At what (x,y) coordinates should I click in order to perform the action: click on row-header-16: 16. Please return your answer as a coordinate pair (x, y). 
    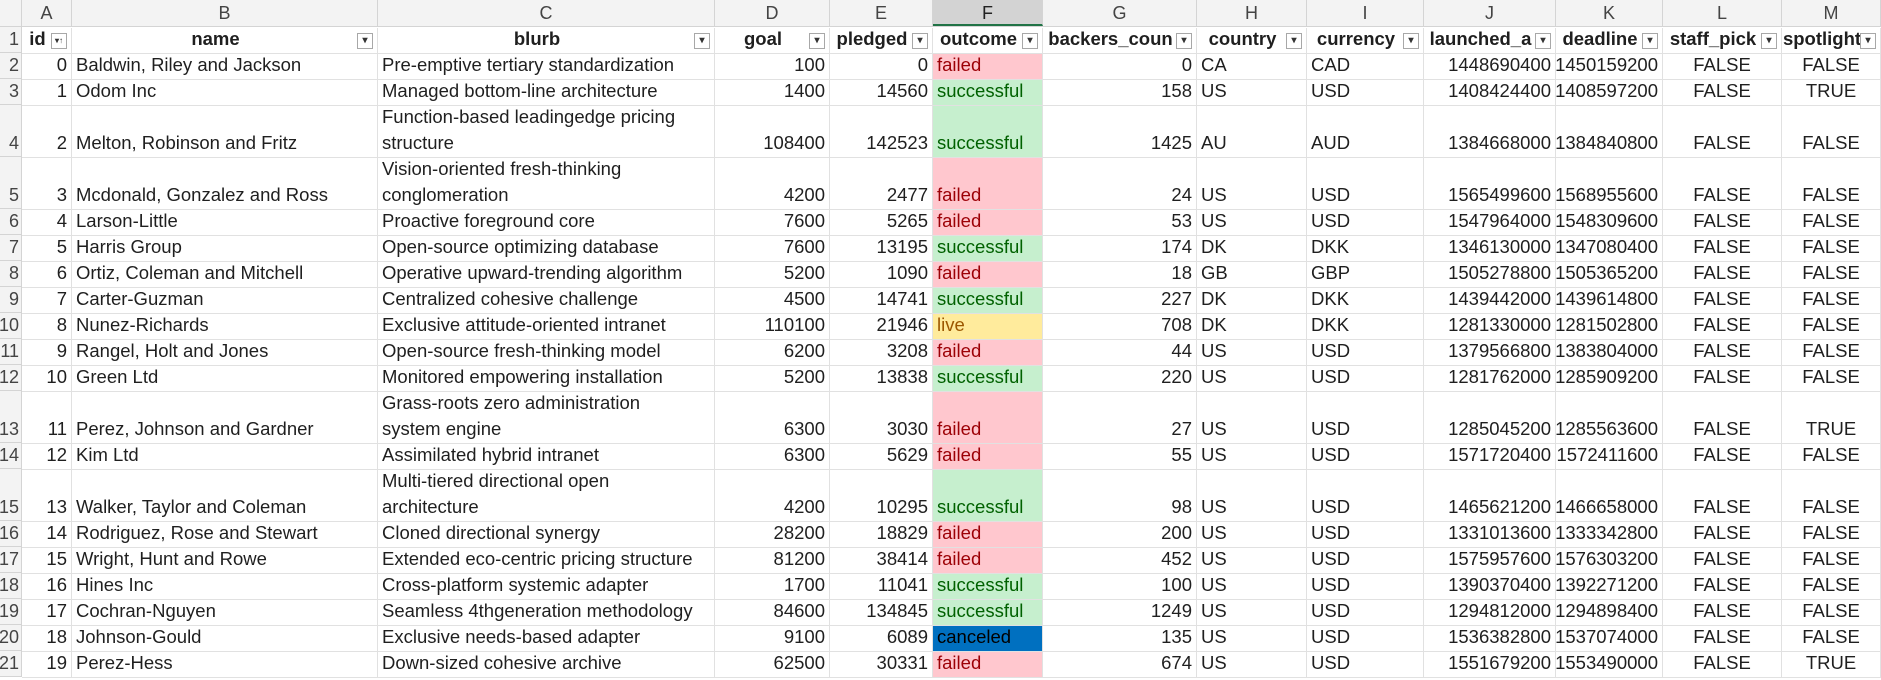
    Looking at the image, I should click on (11, 534).